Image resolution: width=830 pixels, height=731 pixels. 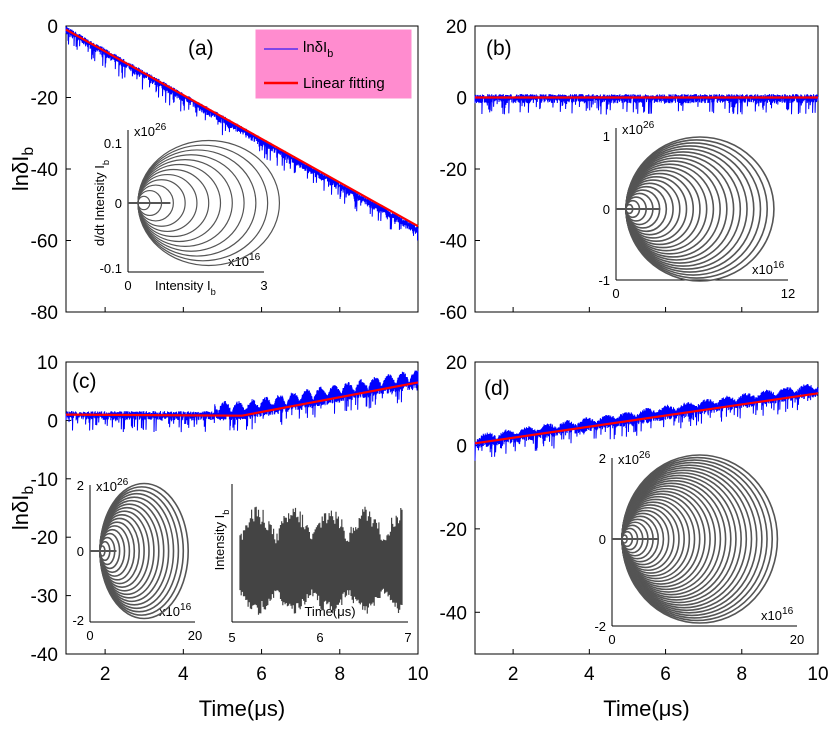 I want to click on inset2-intensity-trace, so click(x=321, y=560).